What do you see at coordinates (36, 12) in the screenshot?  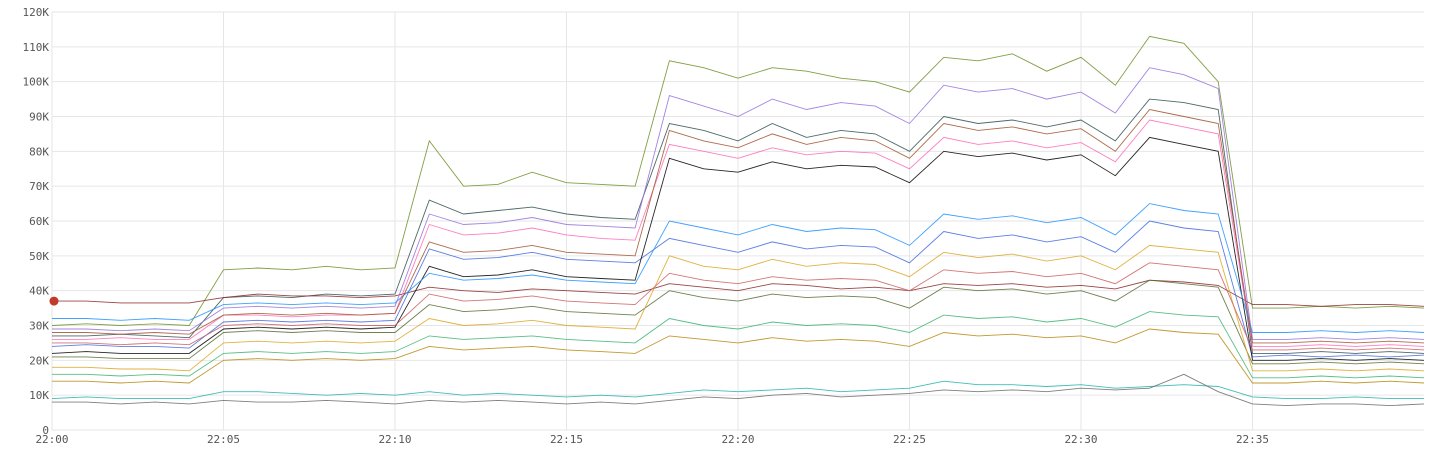 I see `y-tick-label: 120K` at bounding box center [36, 12].